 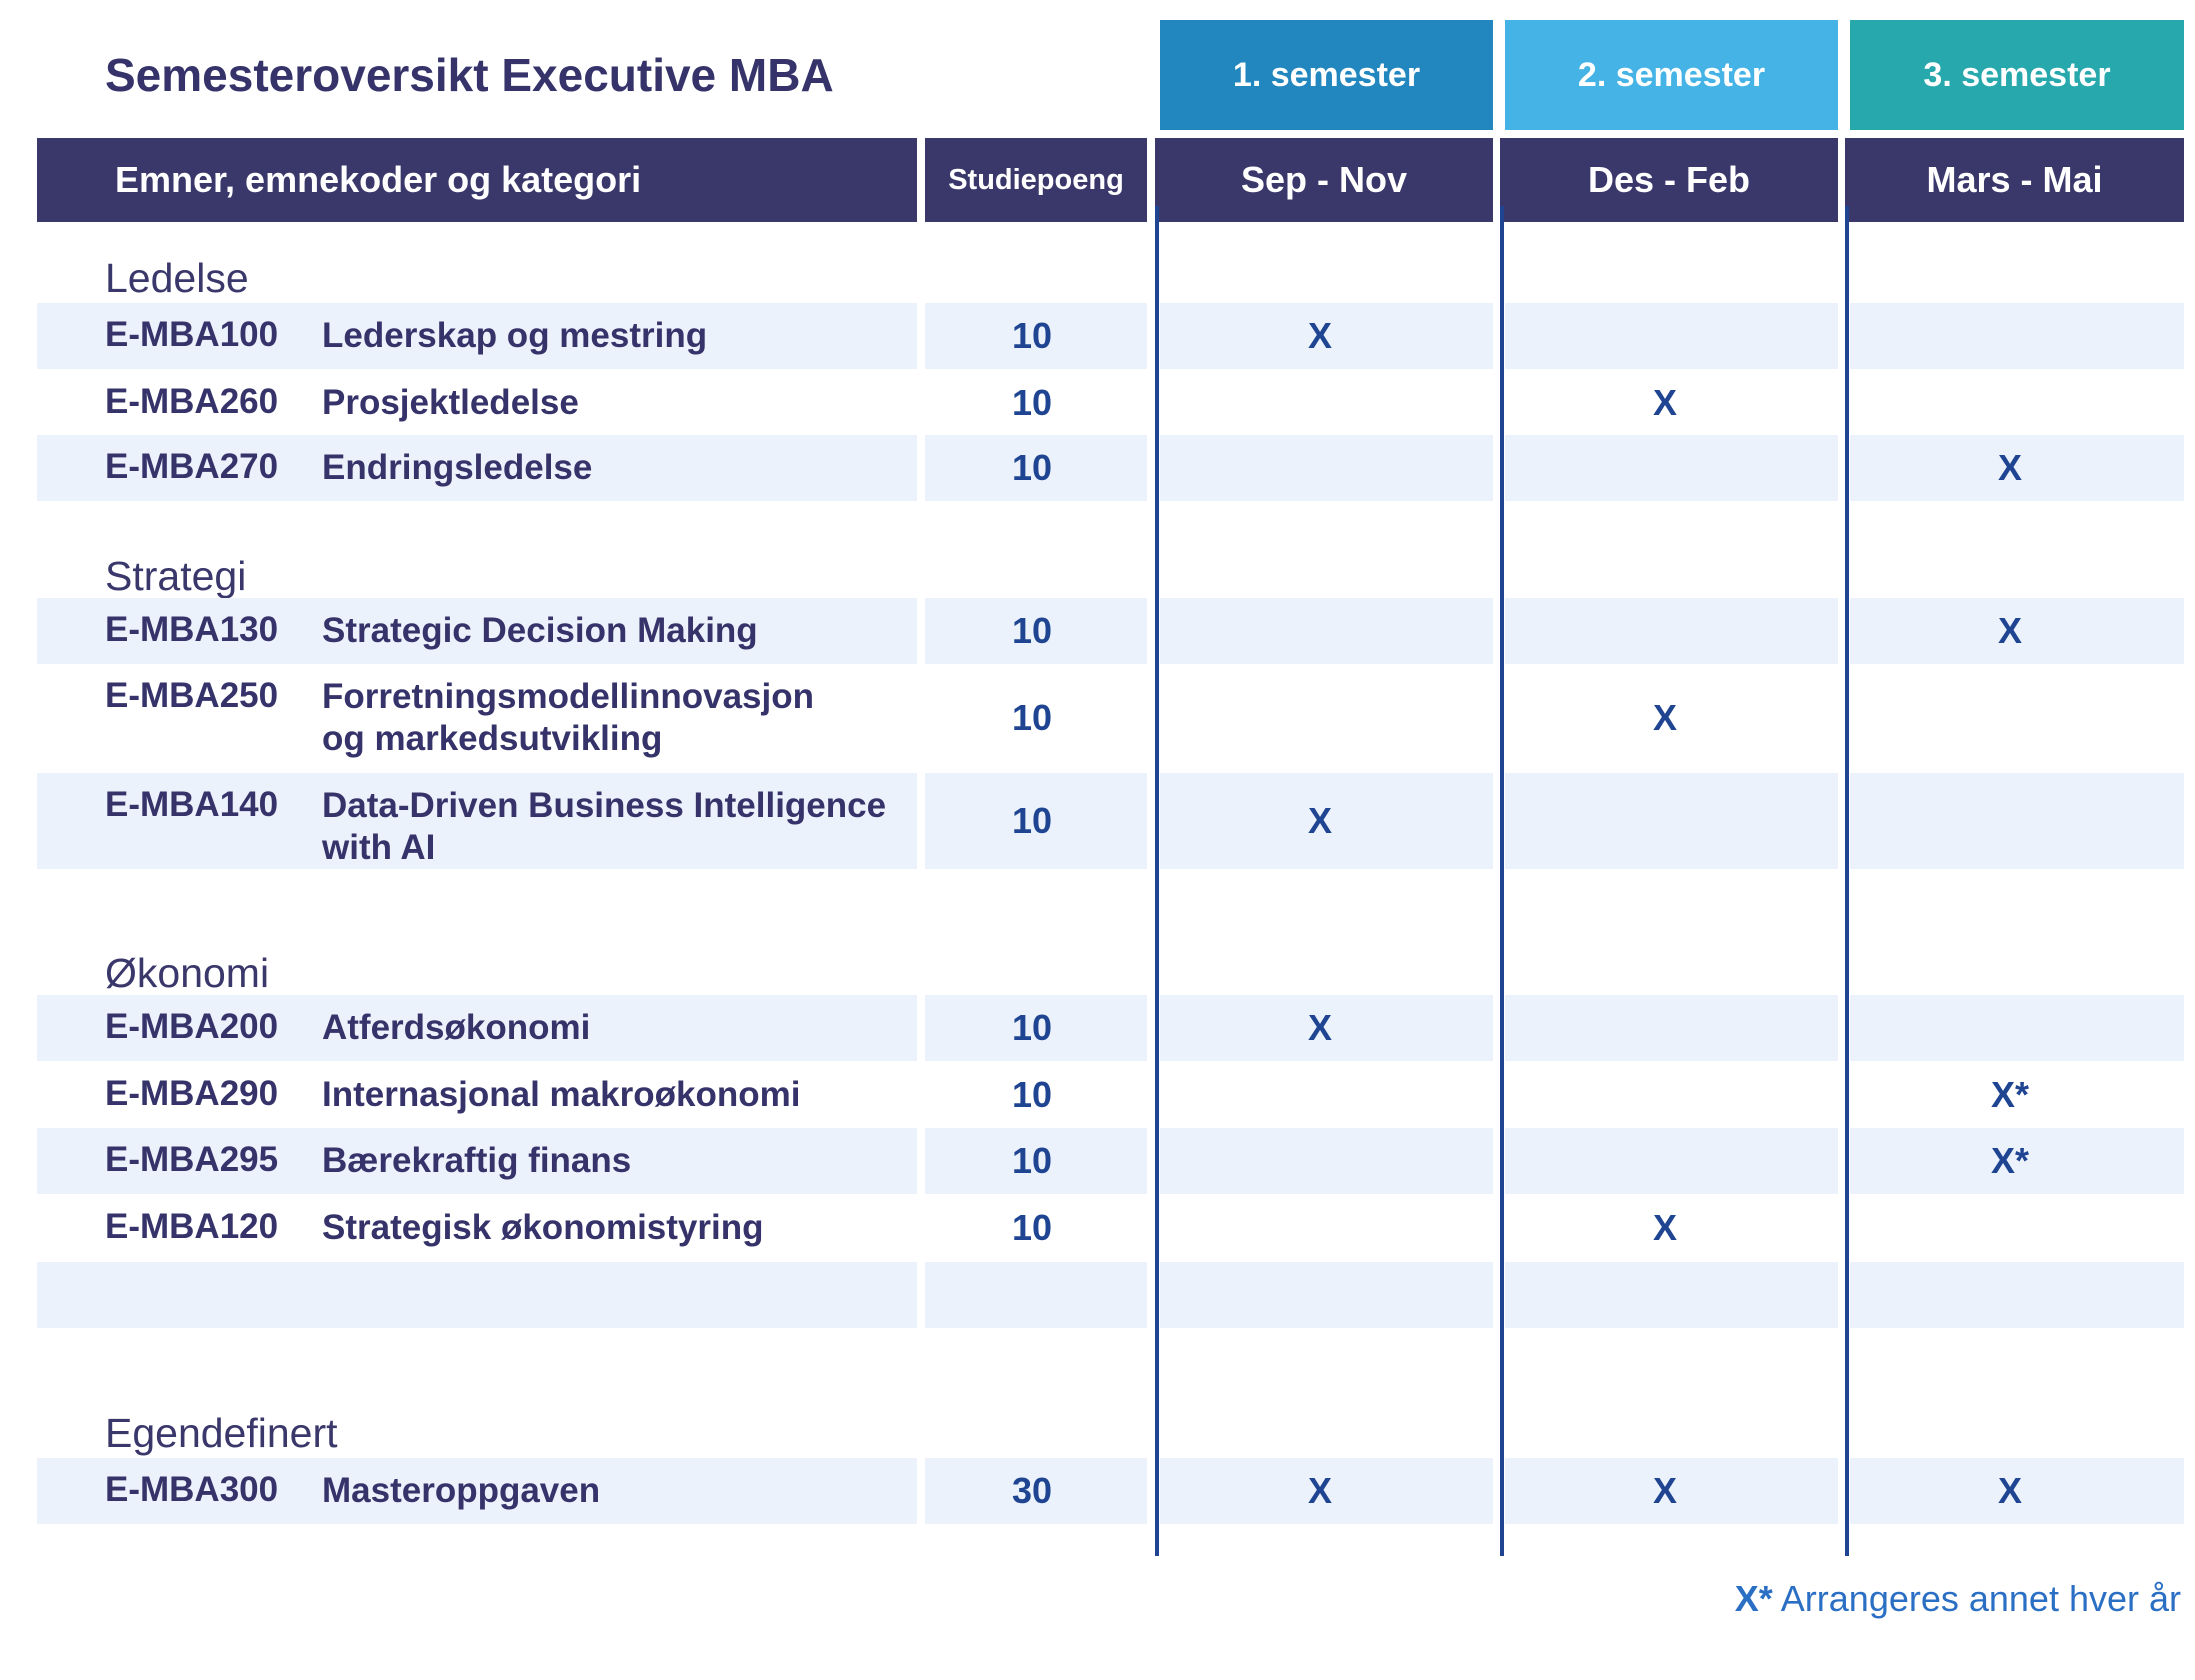 I want to click on course-credits: 30, so click(x=1032, y=1490).